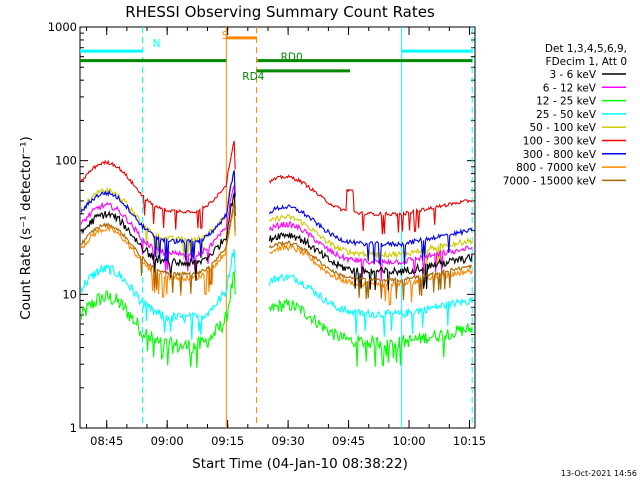  I want to click on y-tick-label: 10, so click(69, 294).